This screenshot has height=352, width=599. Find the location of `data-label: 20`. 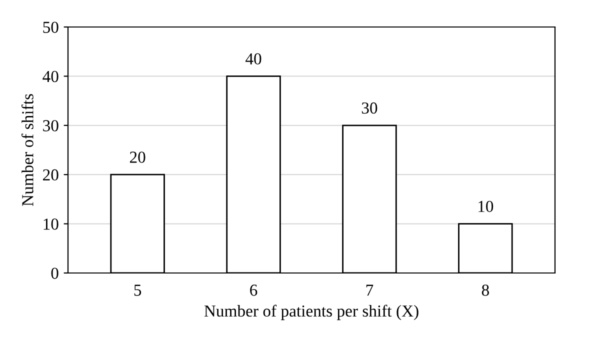

data-label: 20 is located at coordinates (138, 157).